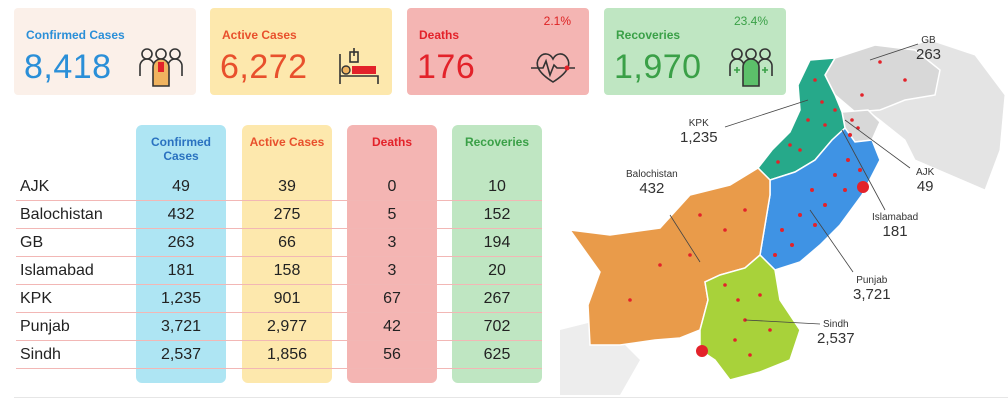 Image resolution: width=1008 pixels, height=402 pixels. What do you see at coordinates (287, 270) in the screenshot?
I see `active-value: 158` at bounding box center [287, 270].